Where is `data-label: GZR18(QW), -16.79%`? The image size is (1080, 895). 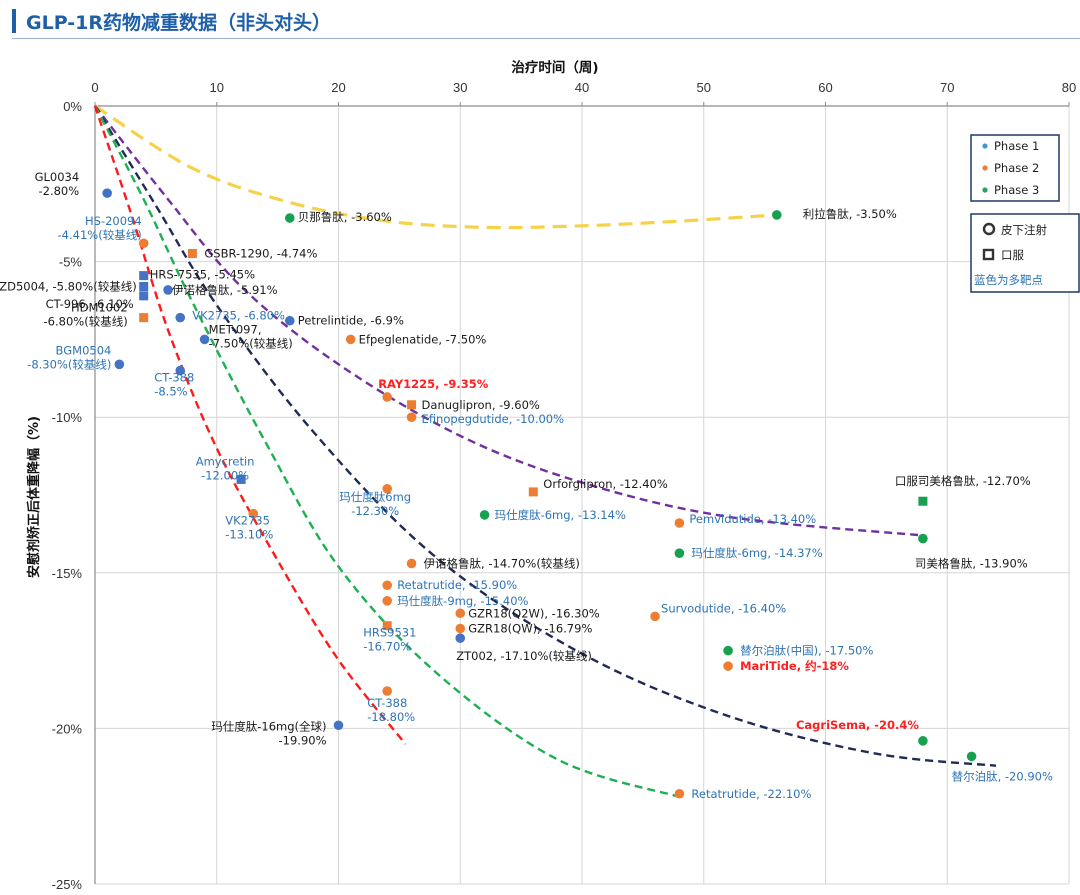
data-label: GZR18(QW), -16.79% is located at coordinates (530, 629).